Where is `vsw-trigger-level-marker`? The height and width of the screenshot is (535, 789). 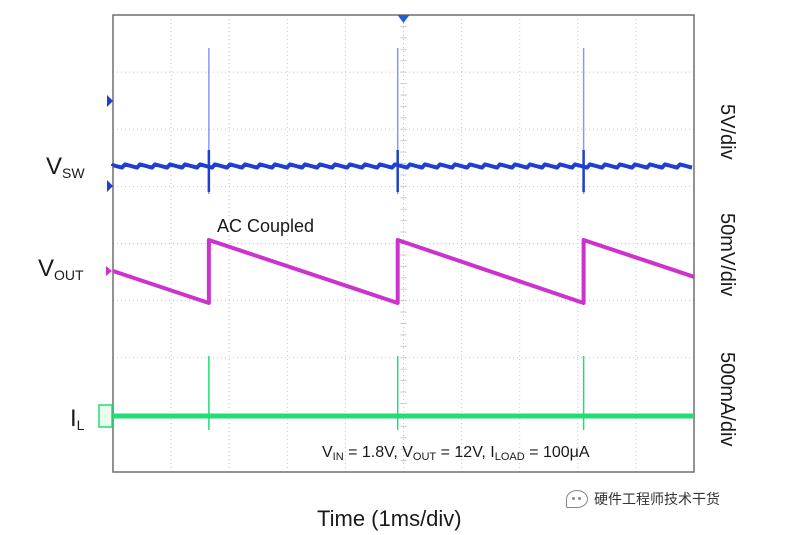 vsw-trigger-level-marker is located at coordinates (110, 101).